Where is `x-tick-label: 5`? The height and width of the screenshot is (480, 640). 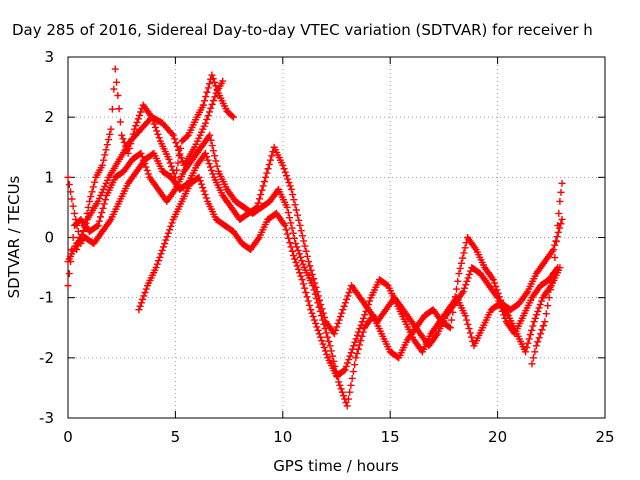
x-tick-label: 5 is located at coordinates (176, 437).